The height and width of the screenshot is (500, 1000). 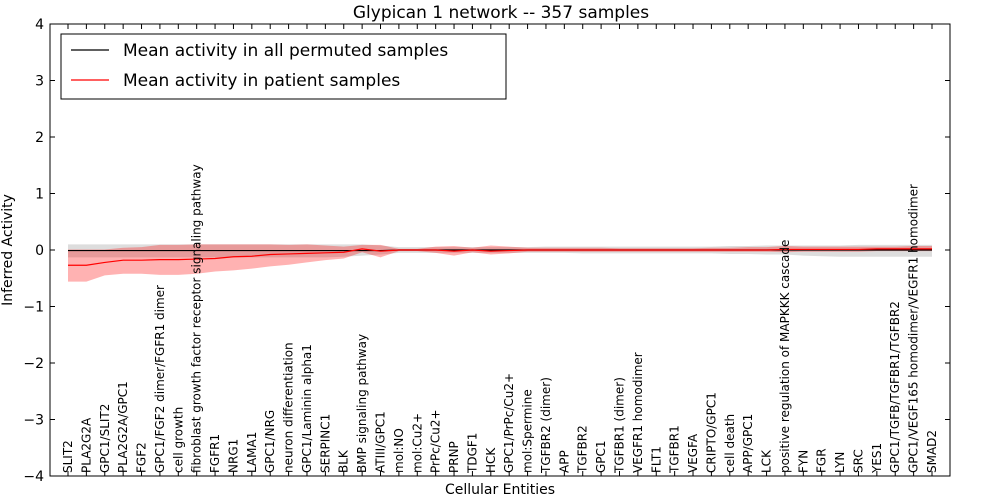 What do you see at coordinates (33, 364) in the screenshot?
I see `y-tick-label: −2` at bounding box center [33, 364].